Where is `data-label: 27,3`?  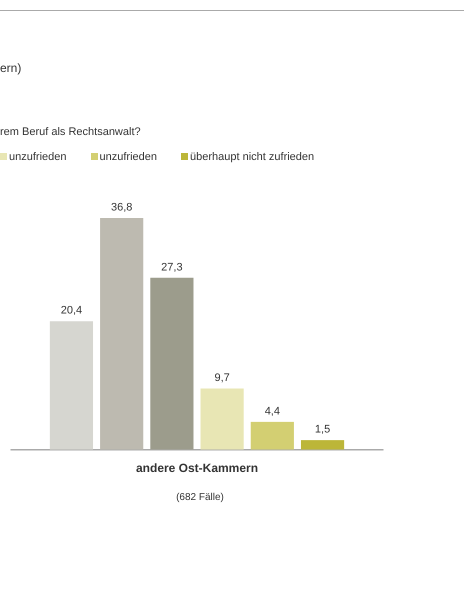 data-label: 27,3 is located at coordinates (172, 267).